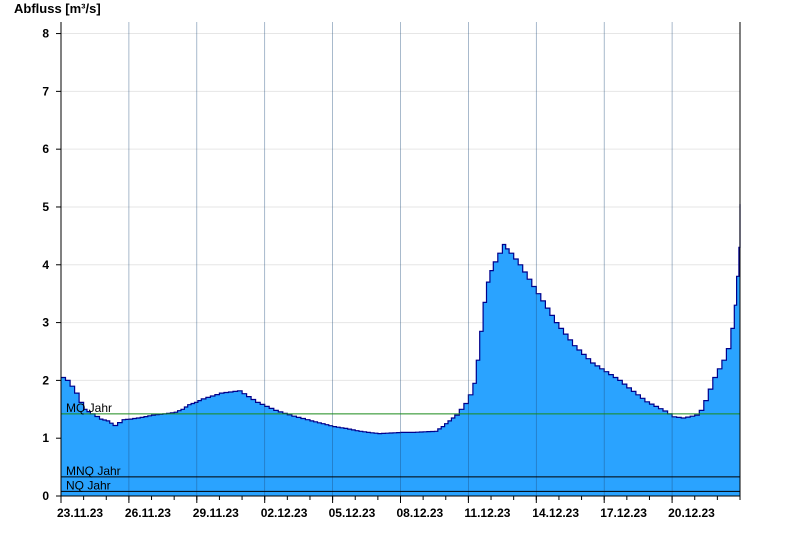  I want to click on y-tick-label: 8, so click(45, 34).